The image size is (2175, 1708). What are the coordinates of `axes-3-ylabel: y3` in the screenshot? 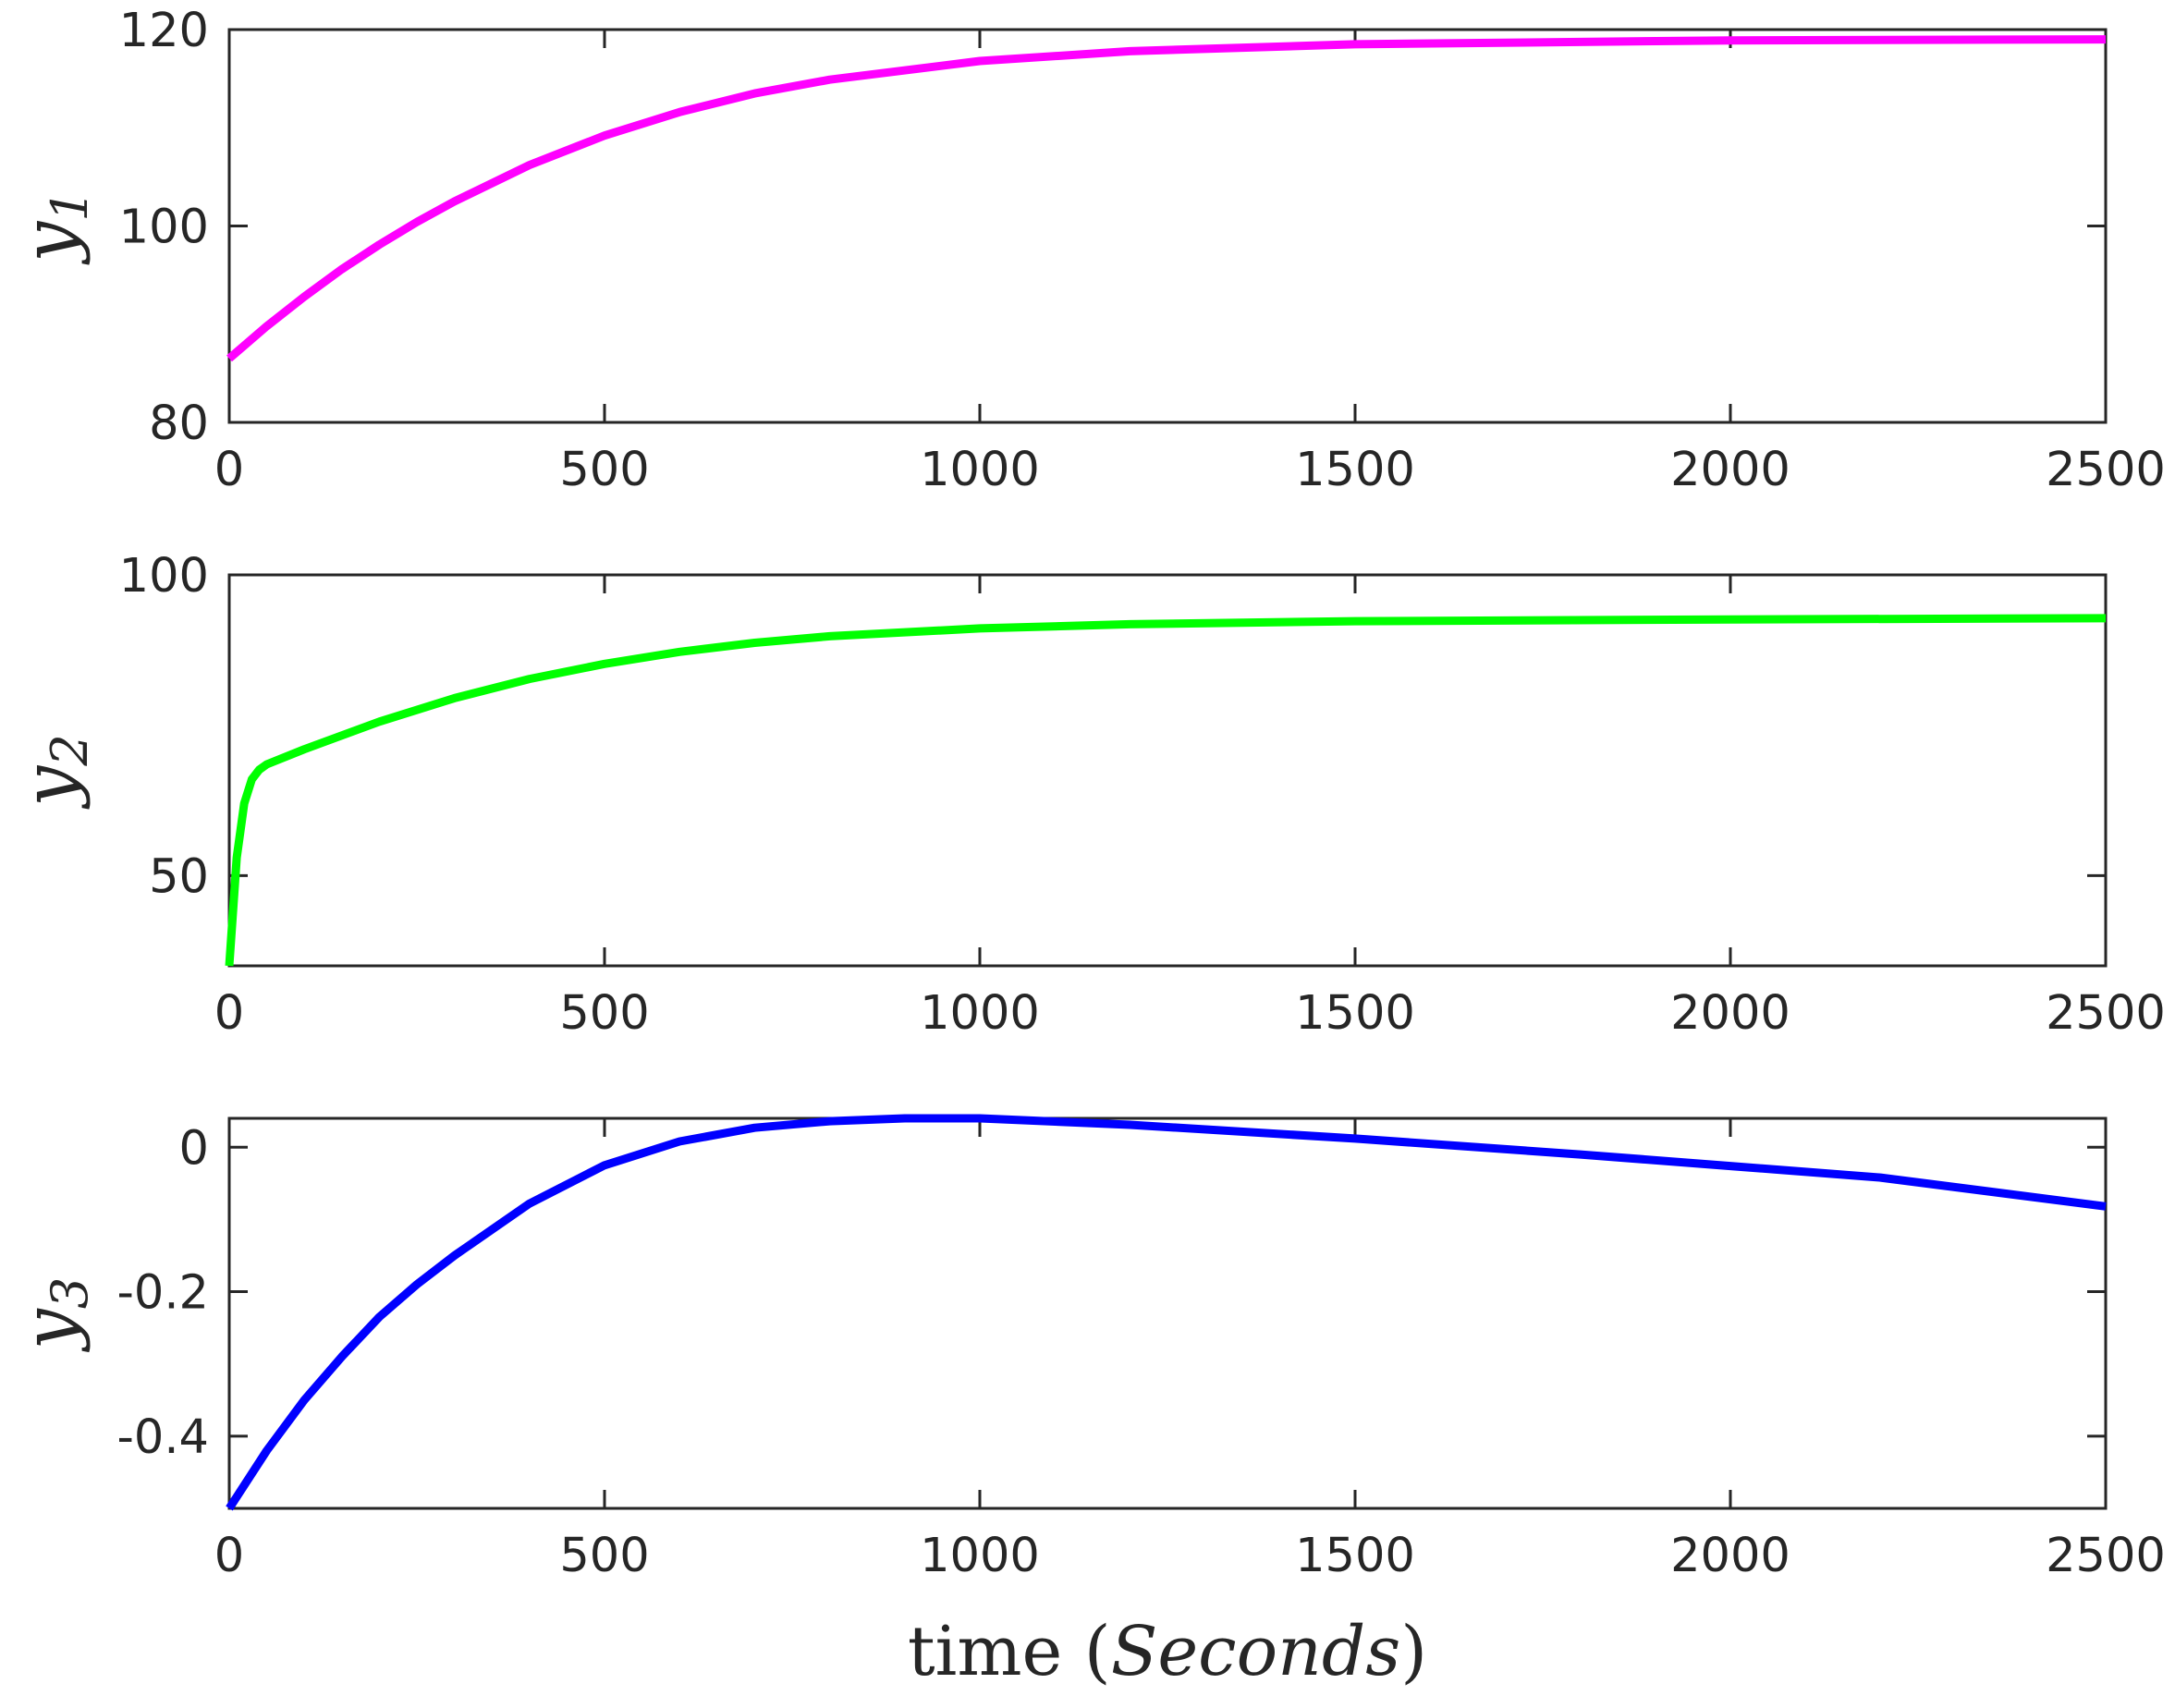 It's located at (53, 1314).